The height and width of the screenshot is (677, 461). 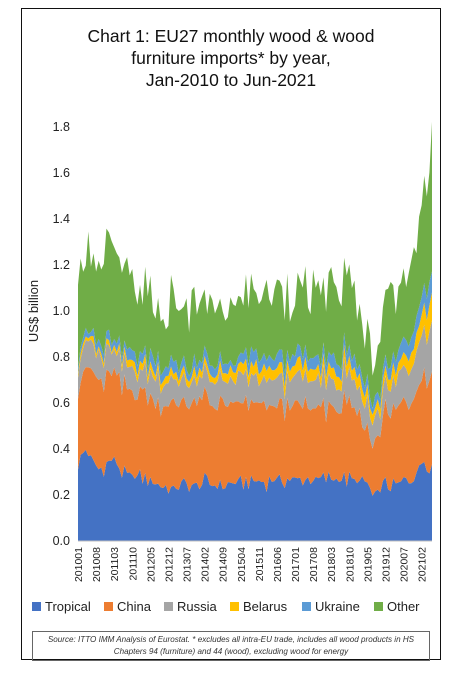 I want to click on x-tick-label: 201701, so click(x=296, y=564).